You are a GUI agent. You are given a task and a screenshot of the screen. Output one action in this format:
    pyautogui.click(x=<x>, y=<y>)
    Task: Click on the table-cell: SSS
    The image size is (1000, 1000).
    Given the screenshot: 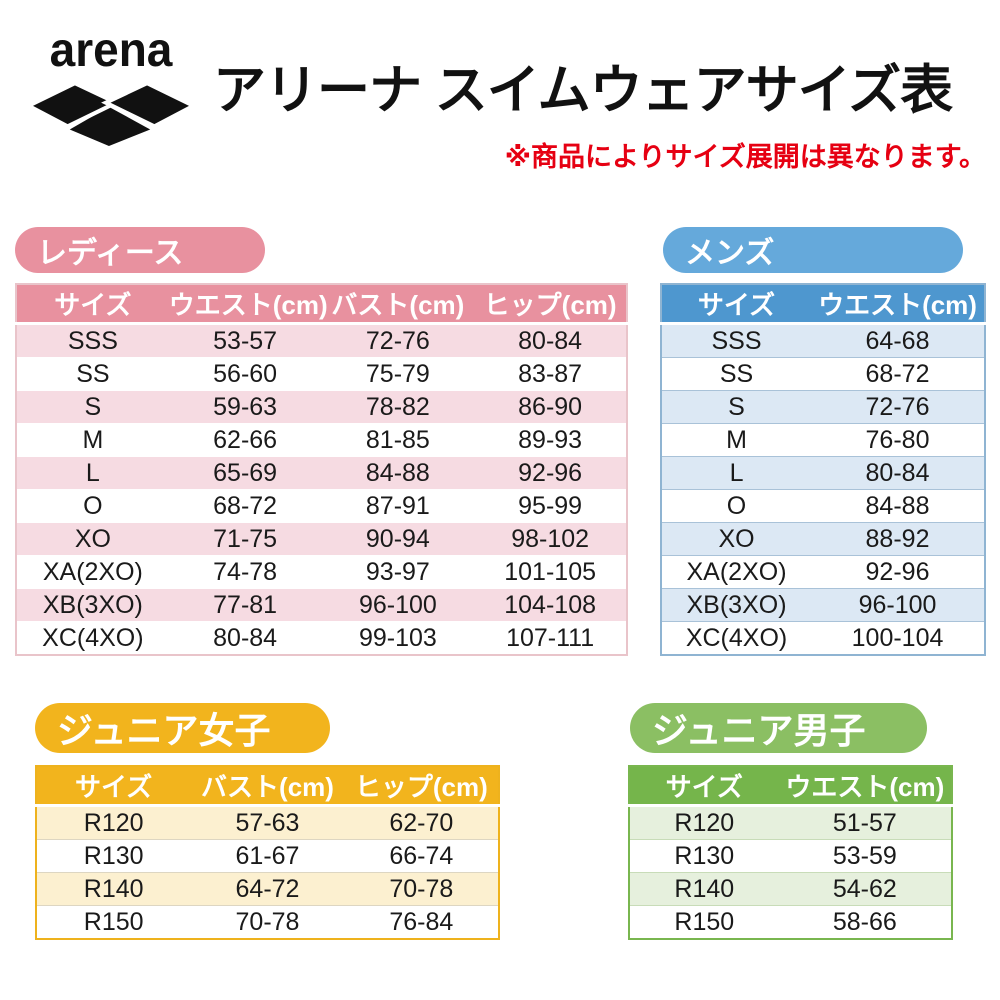 What is the action you would take?
    pyautogui.click(x=92, y=340)
    